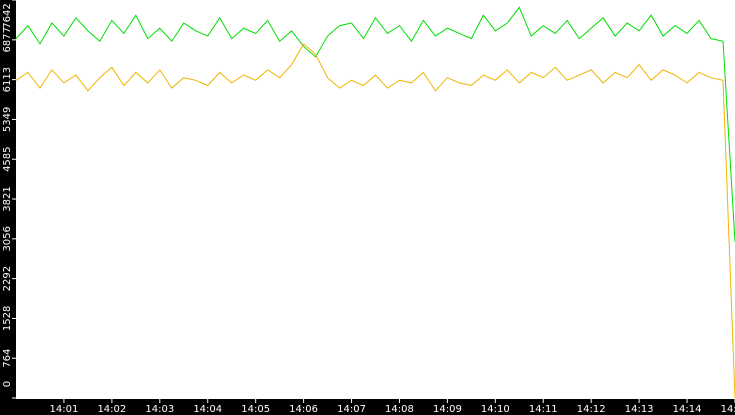 This screenshot has width=735, height=415. What do you see at coordinates (543, 409) in the screenshot?
I see `x-tick-label: 14:11` at bounding box center [543, 409].